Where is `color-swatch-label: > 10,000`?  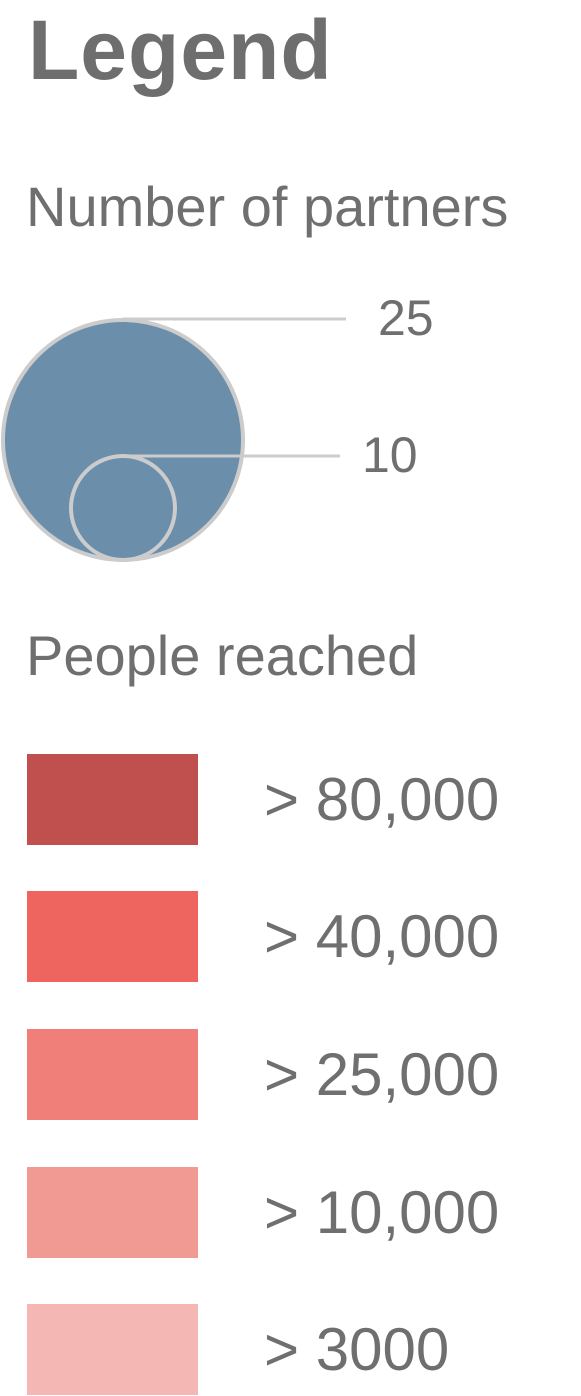
color-swatch-label: > 10,000 is located at coordinates (382, 1212).